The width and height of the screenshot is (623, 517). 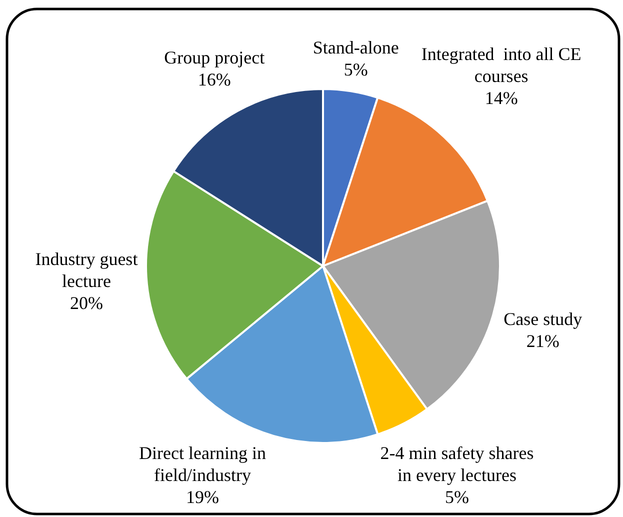 What do you see at coordinates (457, 464) in the screenshot?
I see `slice-label: 2-4 min safety shares in every lectures` at bounding box center [457, 464].